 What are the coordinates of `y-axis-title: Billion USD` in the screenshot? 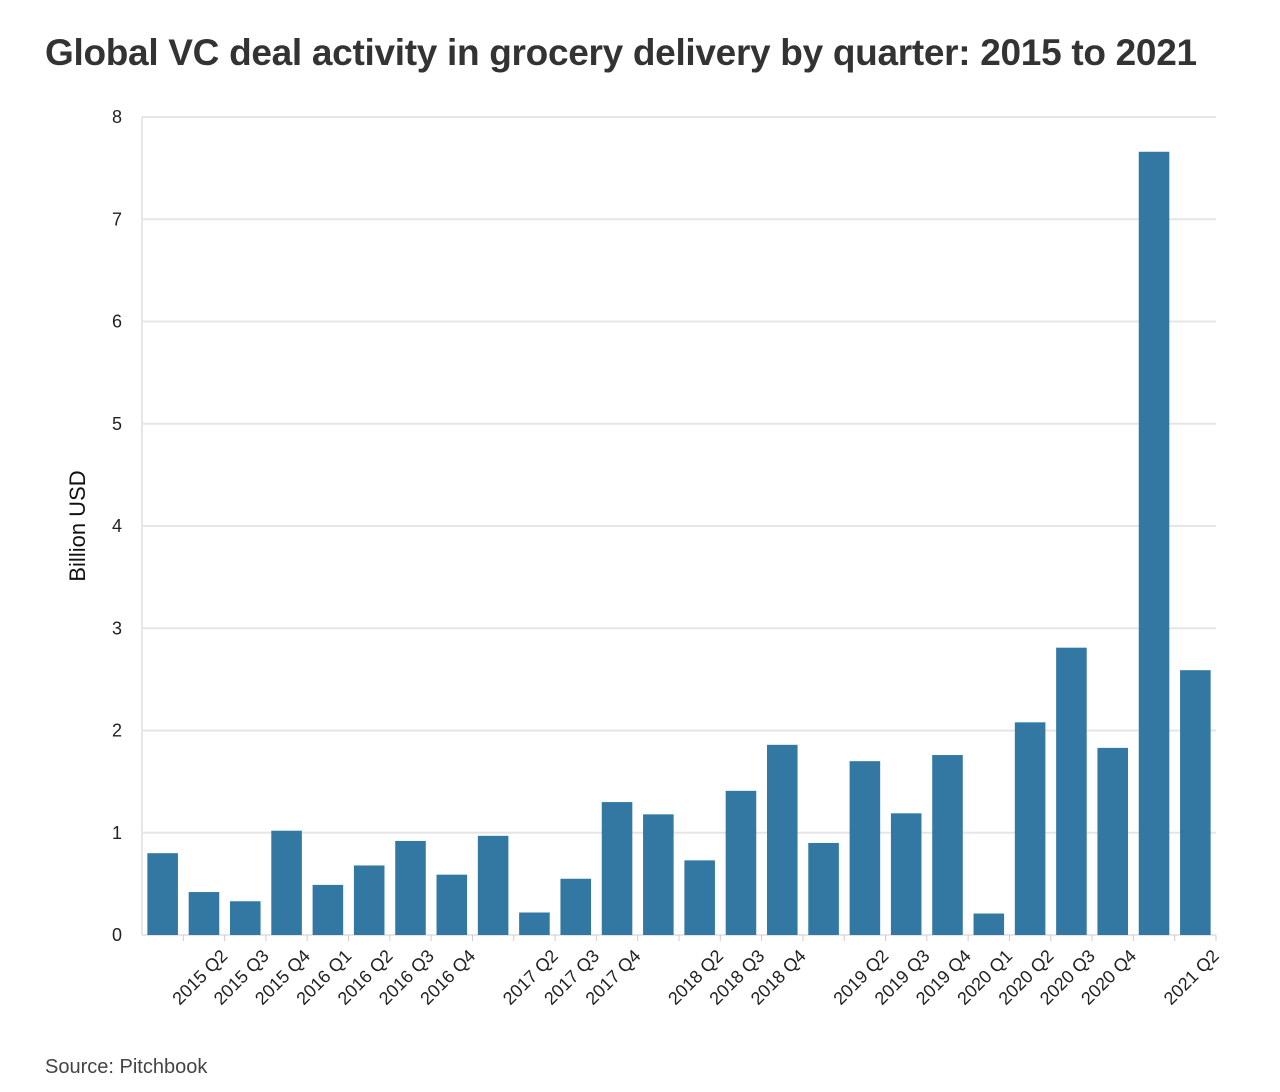 It's located at (77, 525).